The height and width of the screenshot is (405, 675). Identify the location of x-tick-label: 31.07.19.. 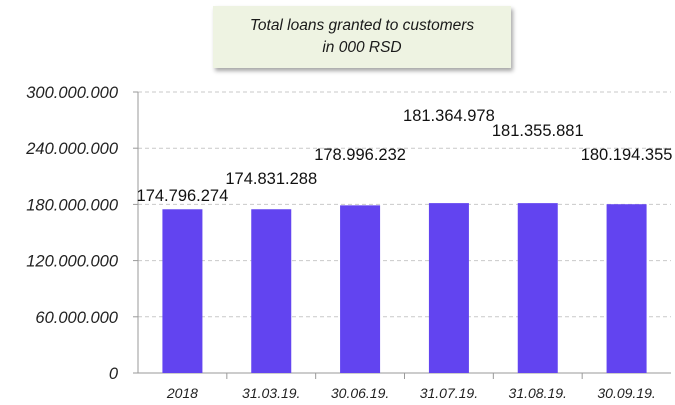
(449, 393).